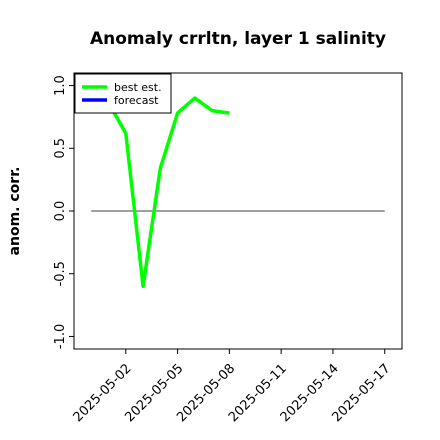 The image size is (440, 440). I want to click on chart-title: Anomaly crrltn, layer 1 salinity, so click(238, 39).